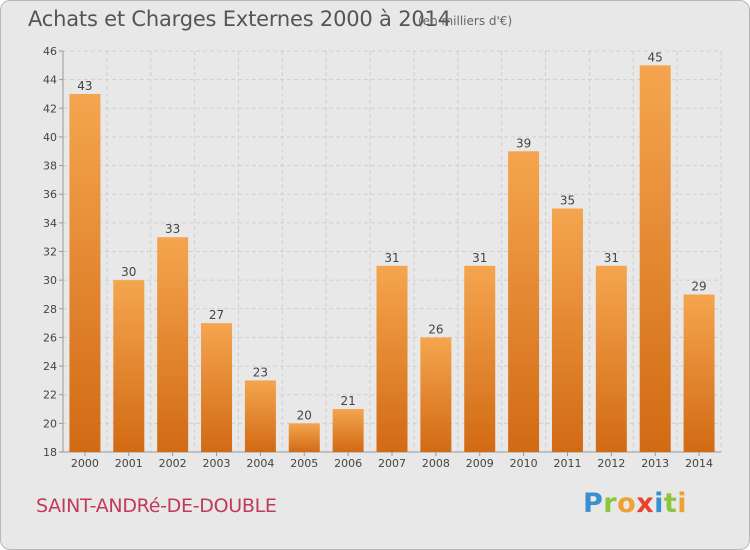 This screenshot has width=750, height=550. I want to click on y-tick-label: 20, so click(50, 423).